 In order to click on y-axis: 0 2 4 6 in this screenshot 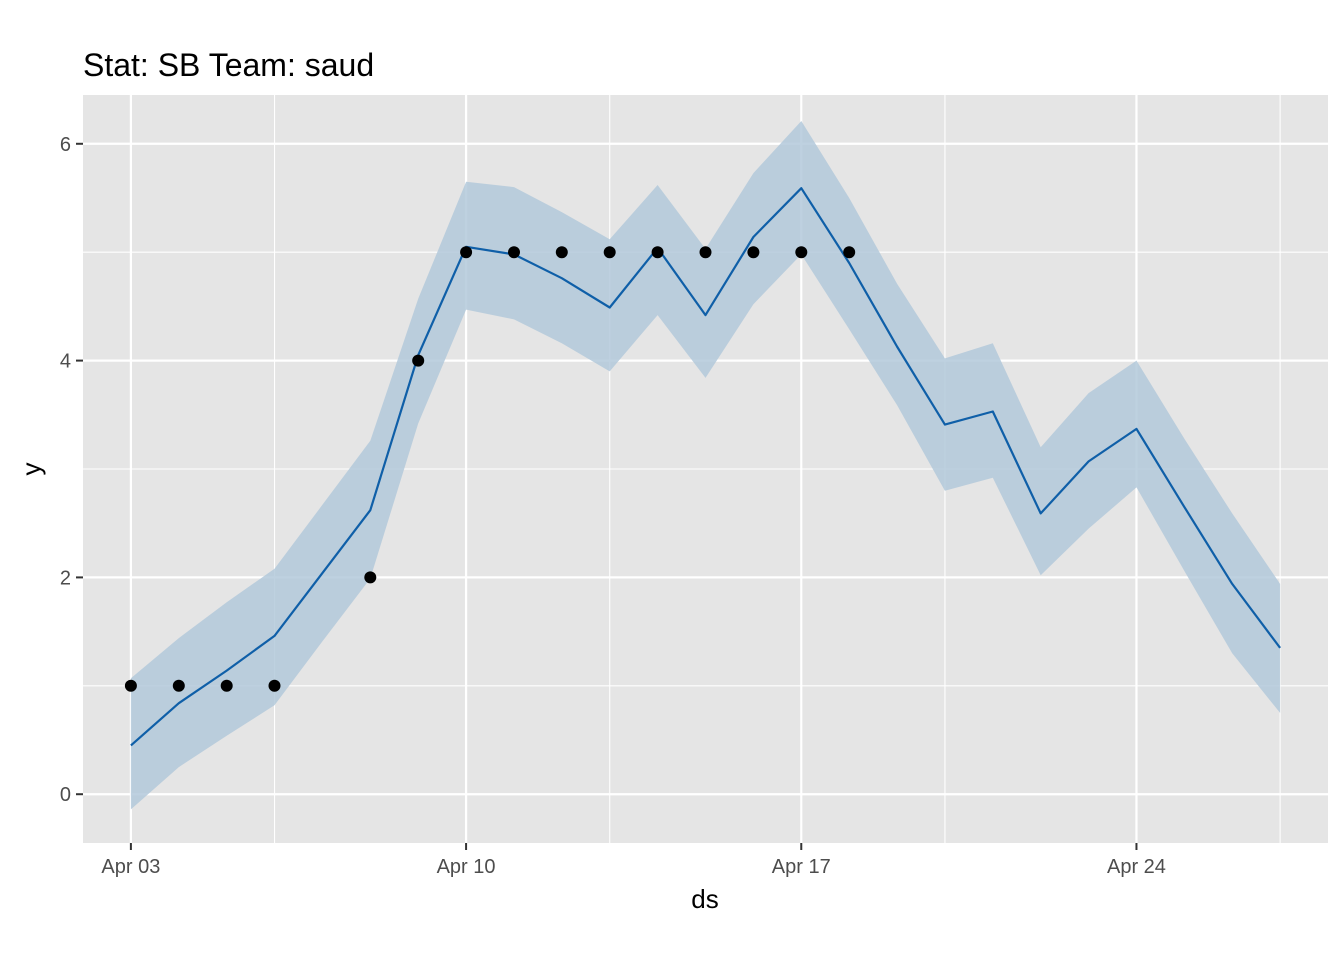, I will do `click(71, 470)`.